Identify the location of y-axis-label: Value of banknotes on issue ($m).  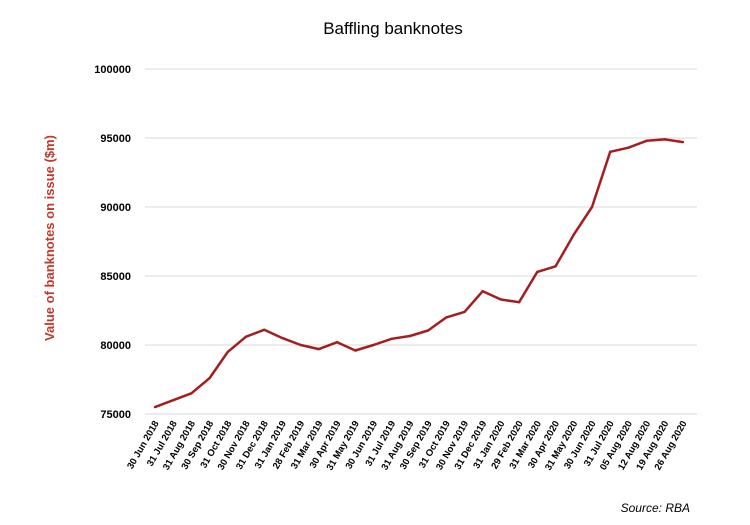
(49, 238).